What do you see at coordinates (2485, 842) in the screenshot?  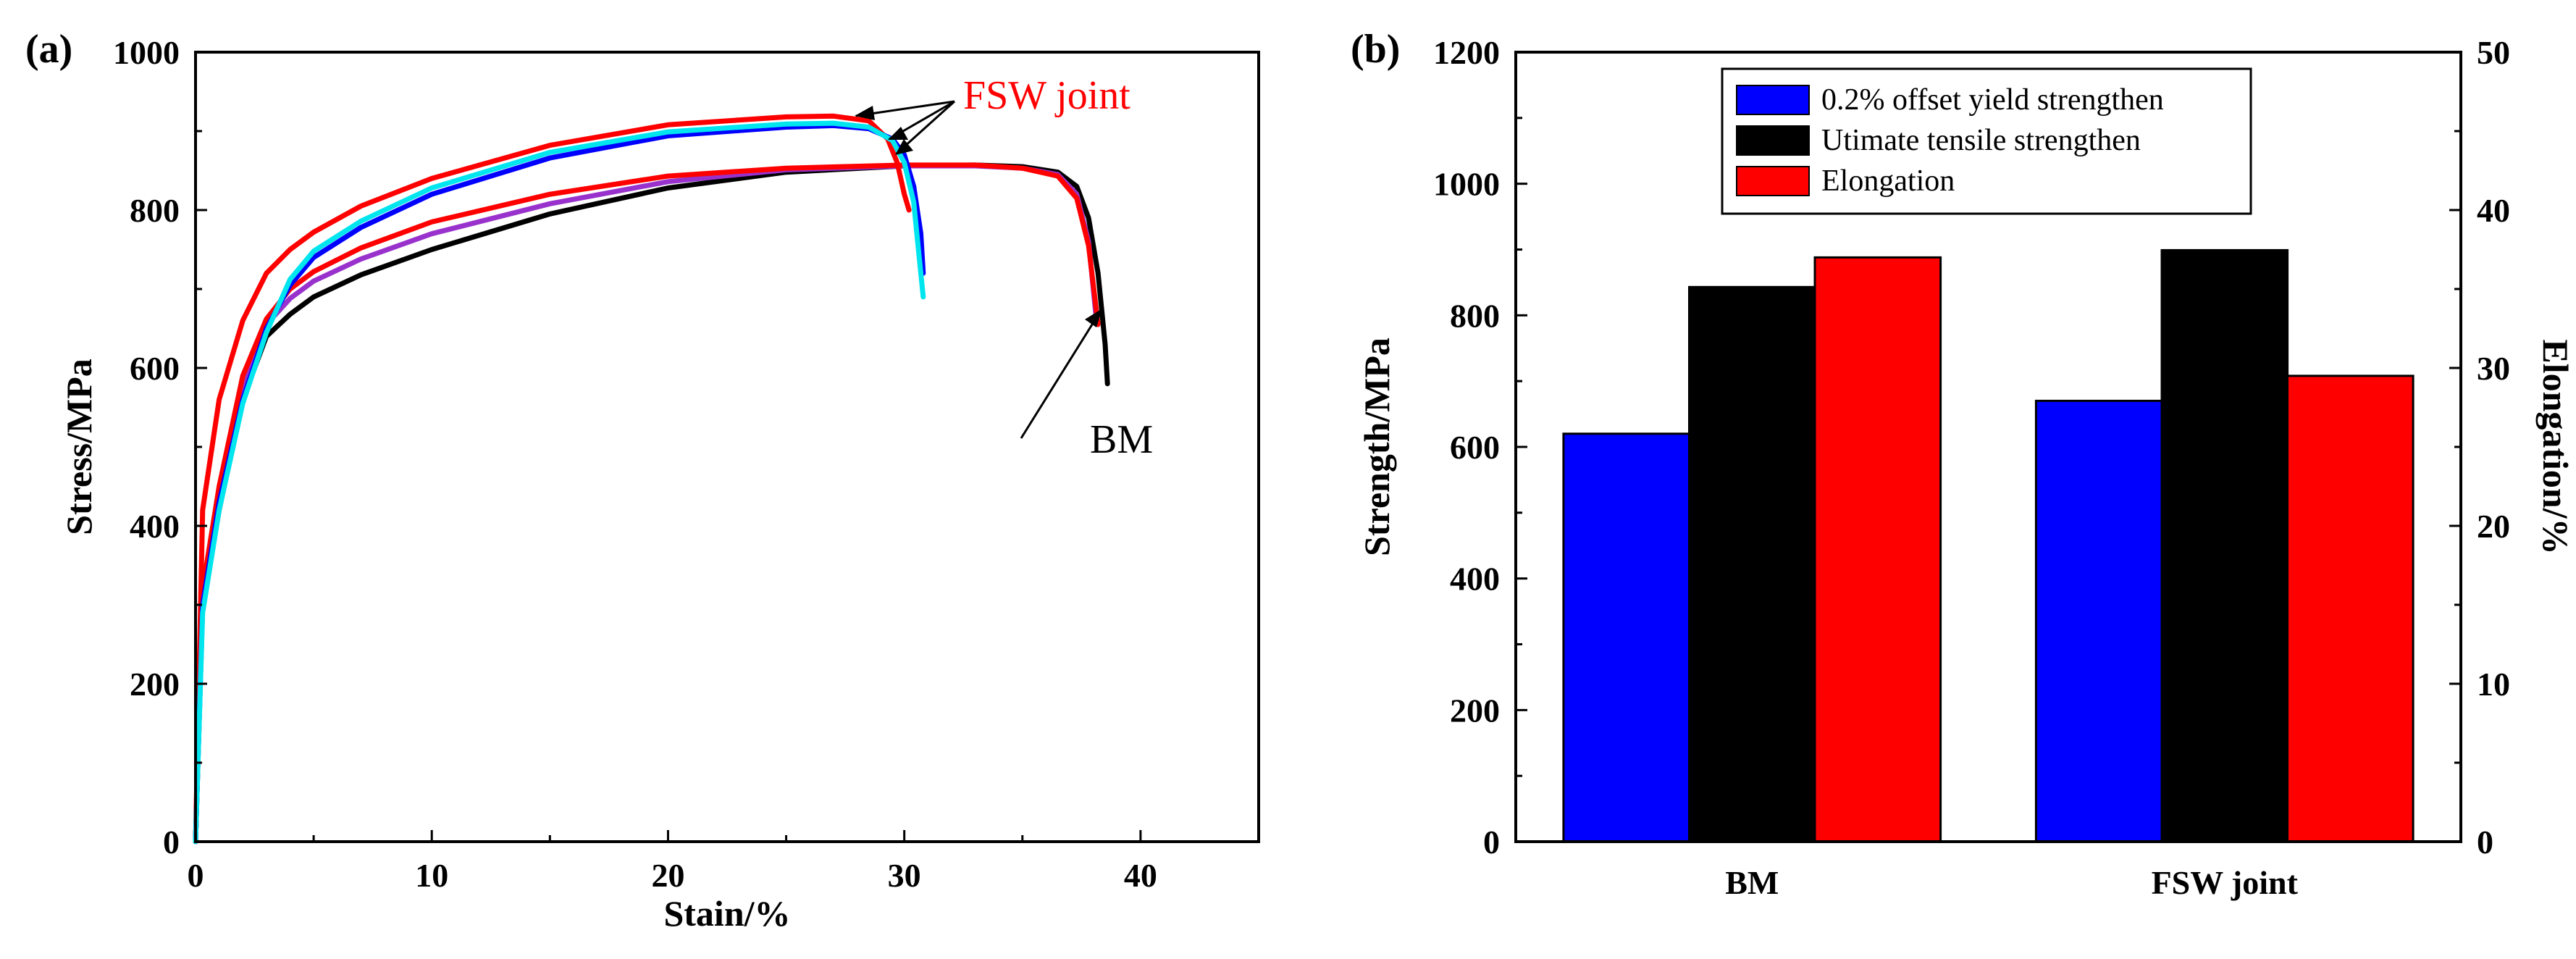 I see `right-y-tick-label: 0` at bounding box center [2485, 842].